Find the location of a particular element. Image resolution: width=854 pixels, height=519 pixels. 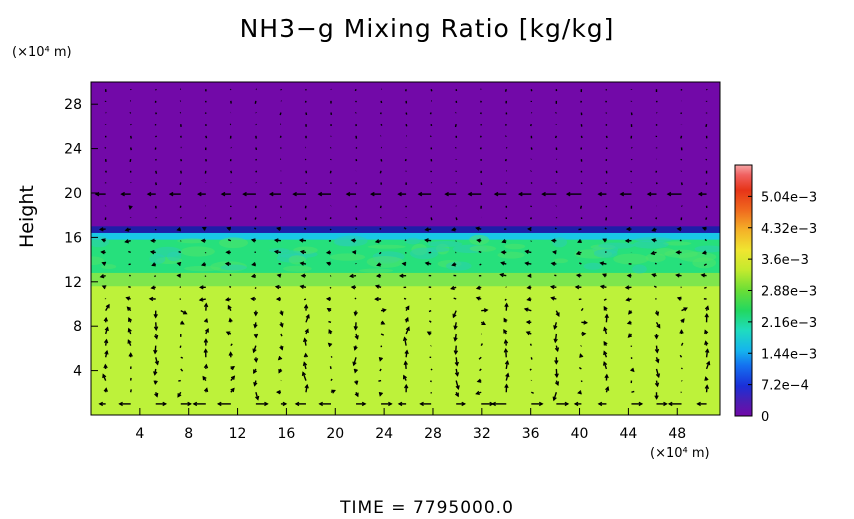

x-tick-label: 32 is located at coordinates (482, 434).